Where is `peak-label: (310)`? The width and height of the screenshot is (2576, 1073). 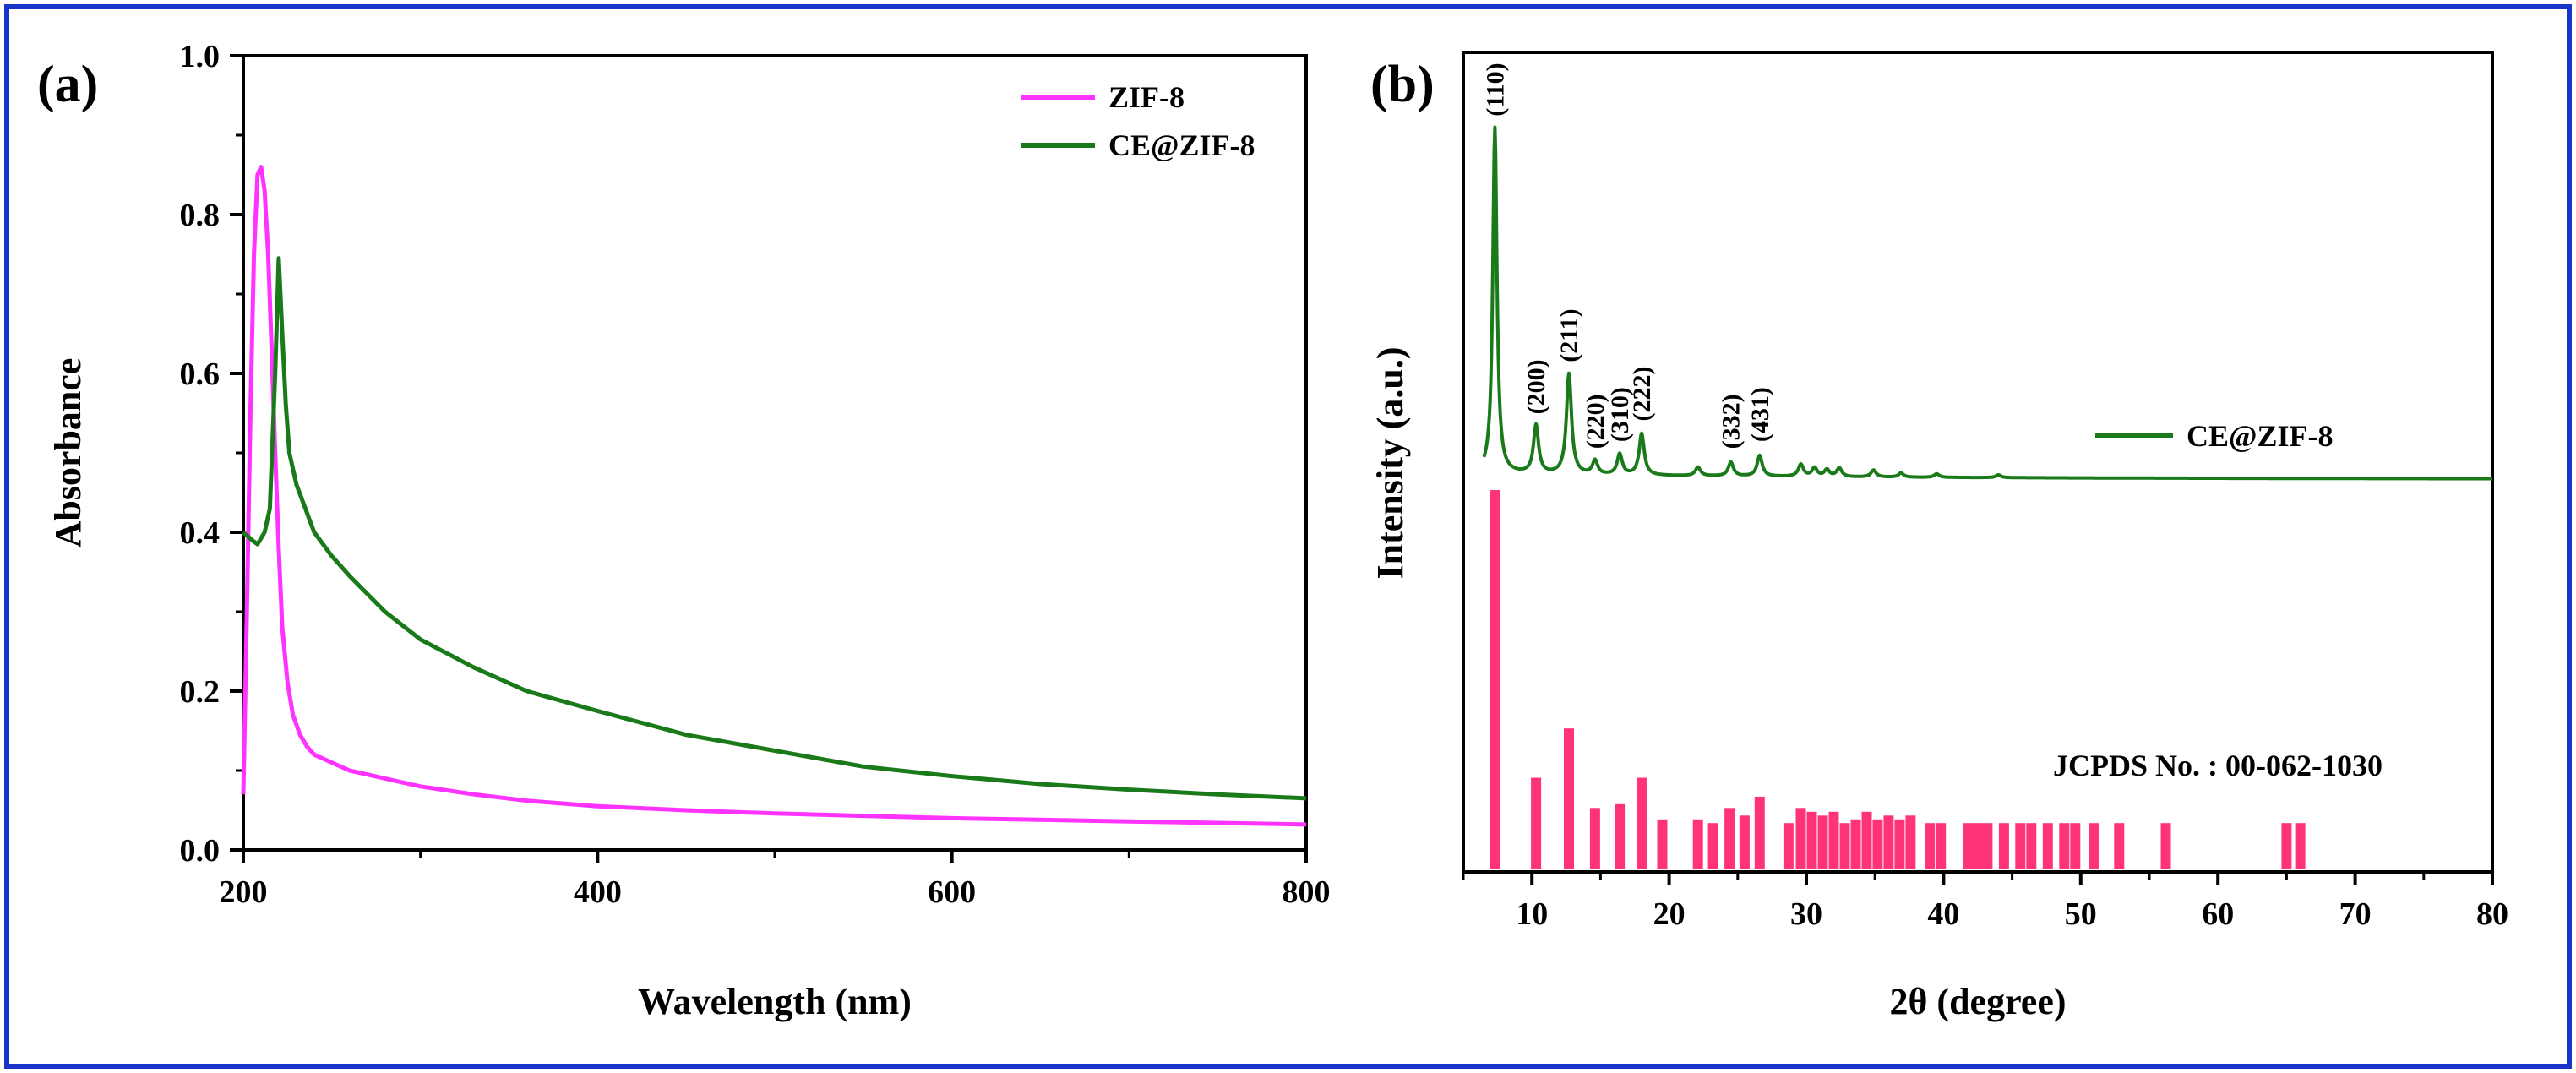
peak-label: (310) is located at coordinates (1620, 414).